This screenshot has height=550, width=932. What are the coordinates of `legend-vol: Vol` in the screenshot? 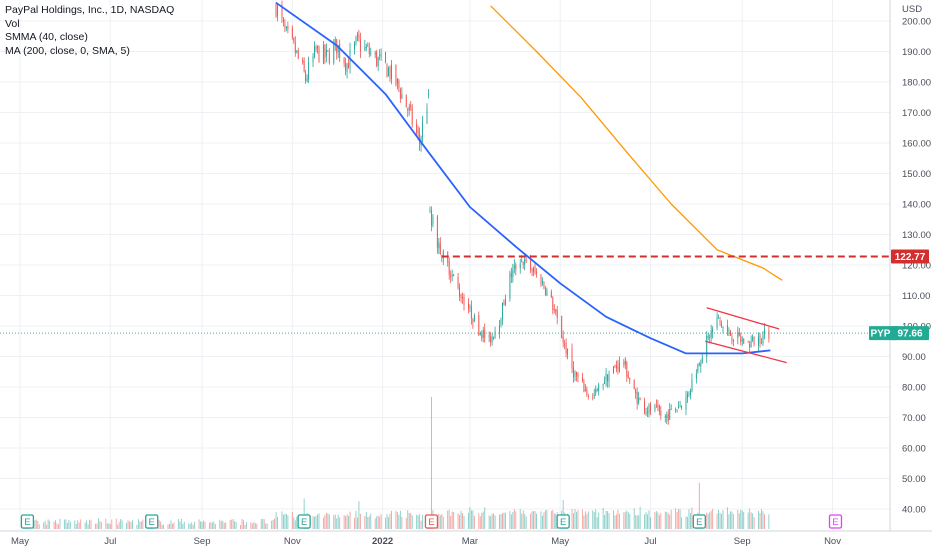 It's located at (12, 23).